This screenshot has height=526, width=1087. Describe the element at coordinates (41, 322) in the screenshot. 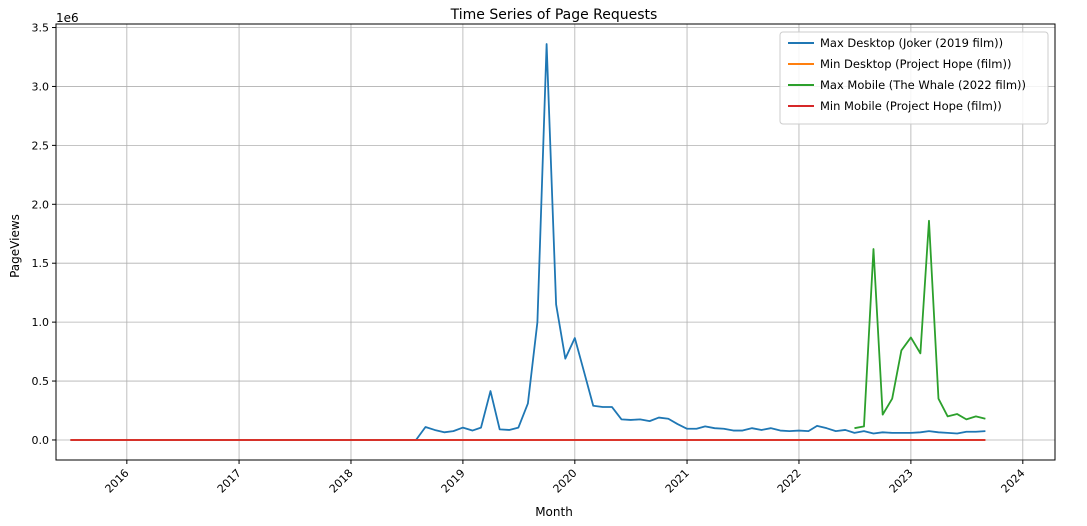

I see `y-tick-label: 1.0` at that location.